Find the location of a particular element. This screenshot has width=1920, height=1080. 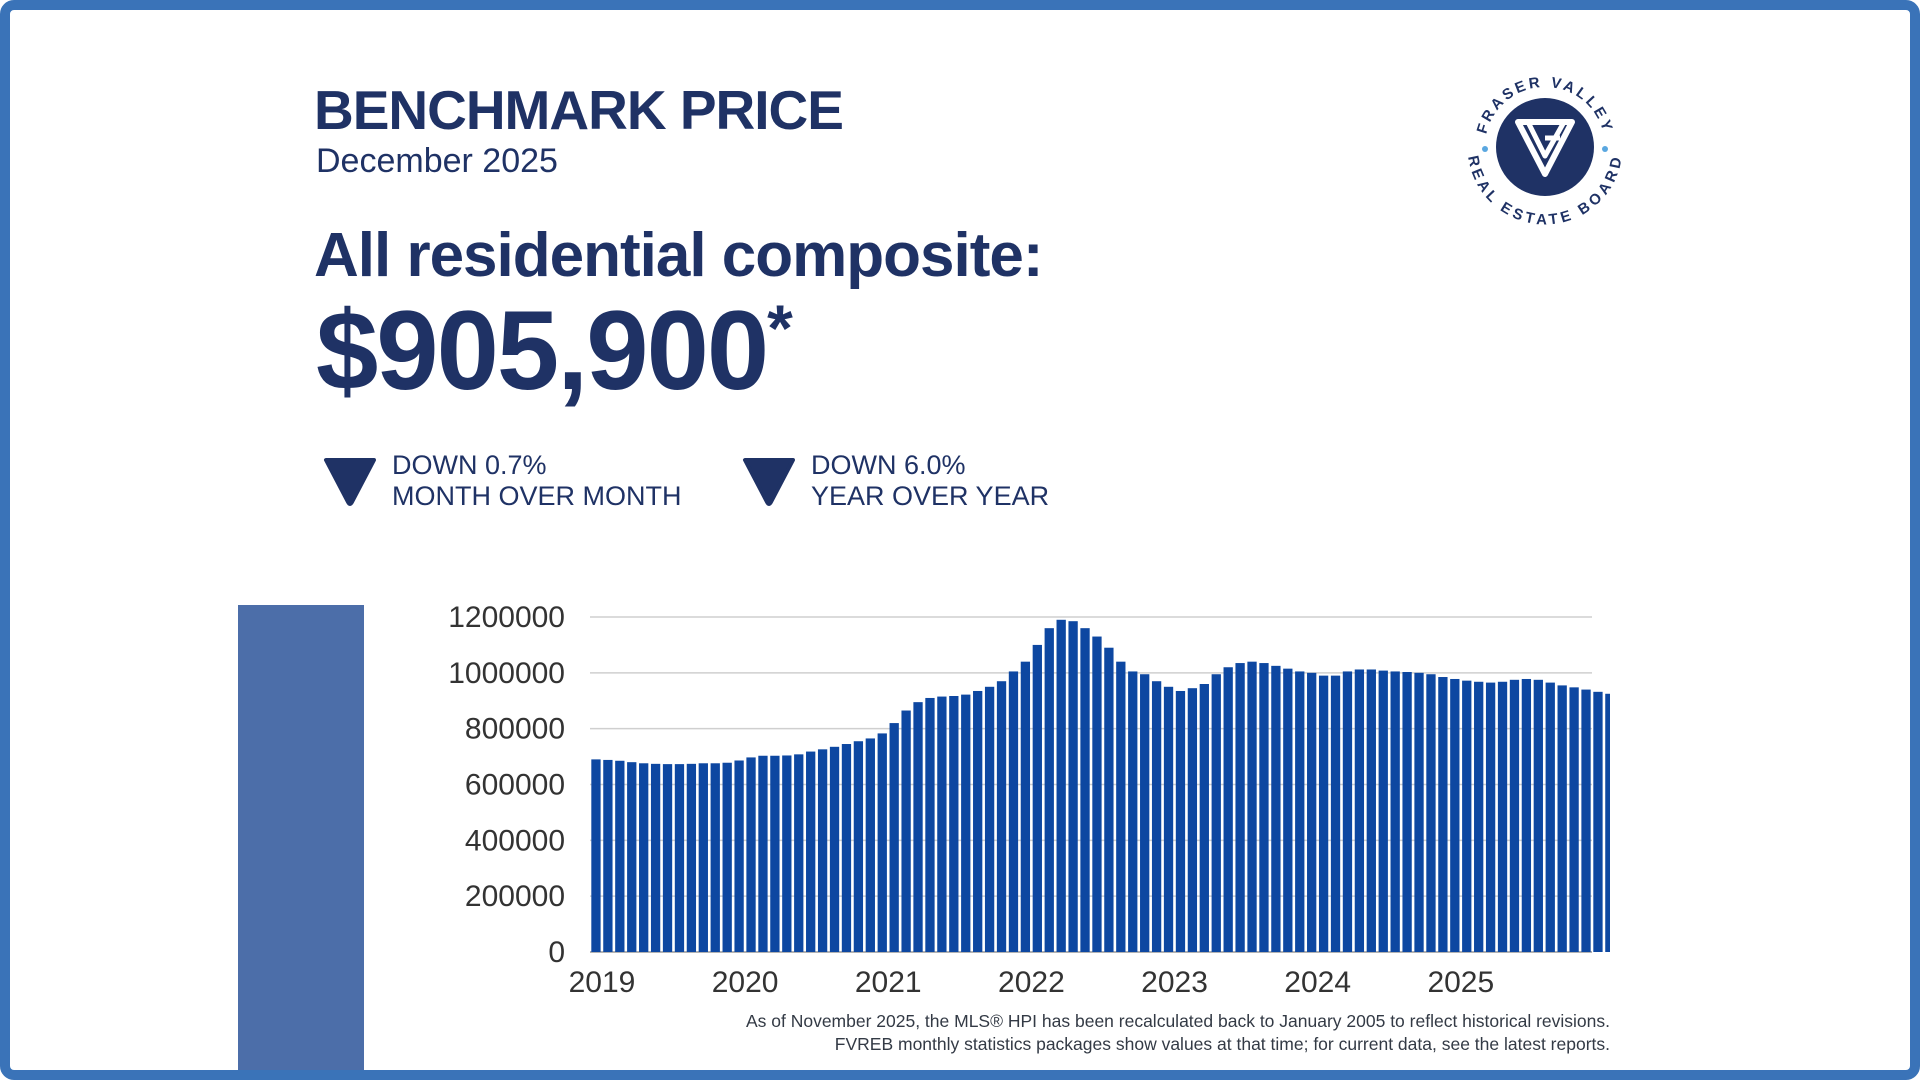

y-tick-label: 400000 is located at coordinates (515, 840).